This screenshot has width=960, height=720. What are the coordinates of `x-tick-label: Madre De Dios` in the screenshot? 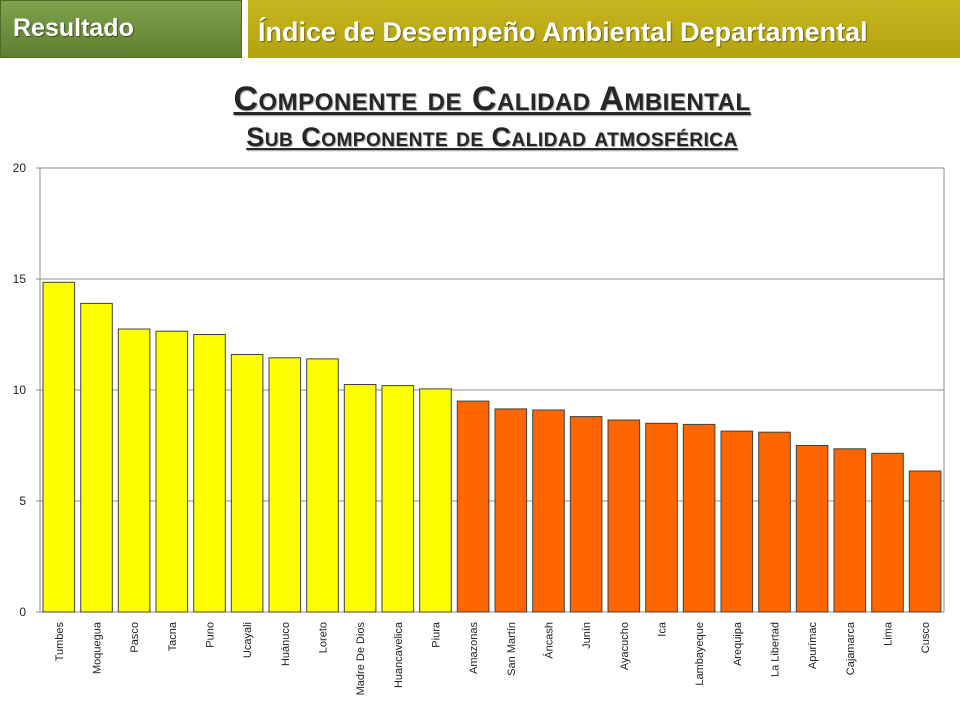 It's located at (361, 659).